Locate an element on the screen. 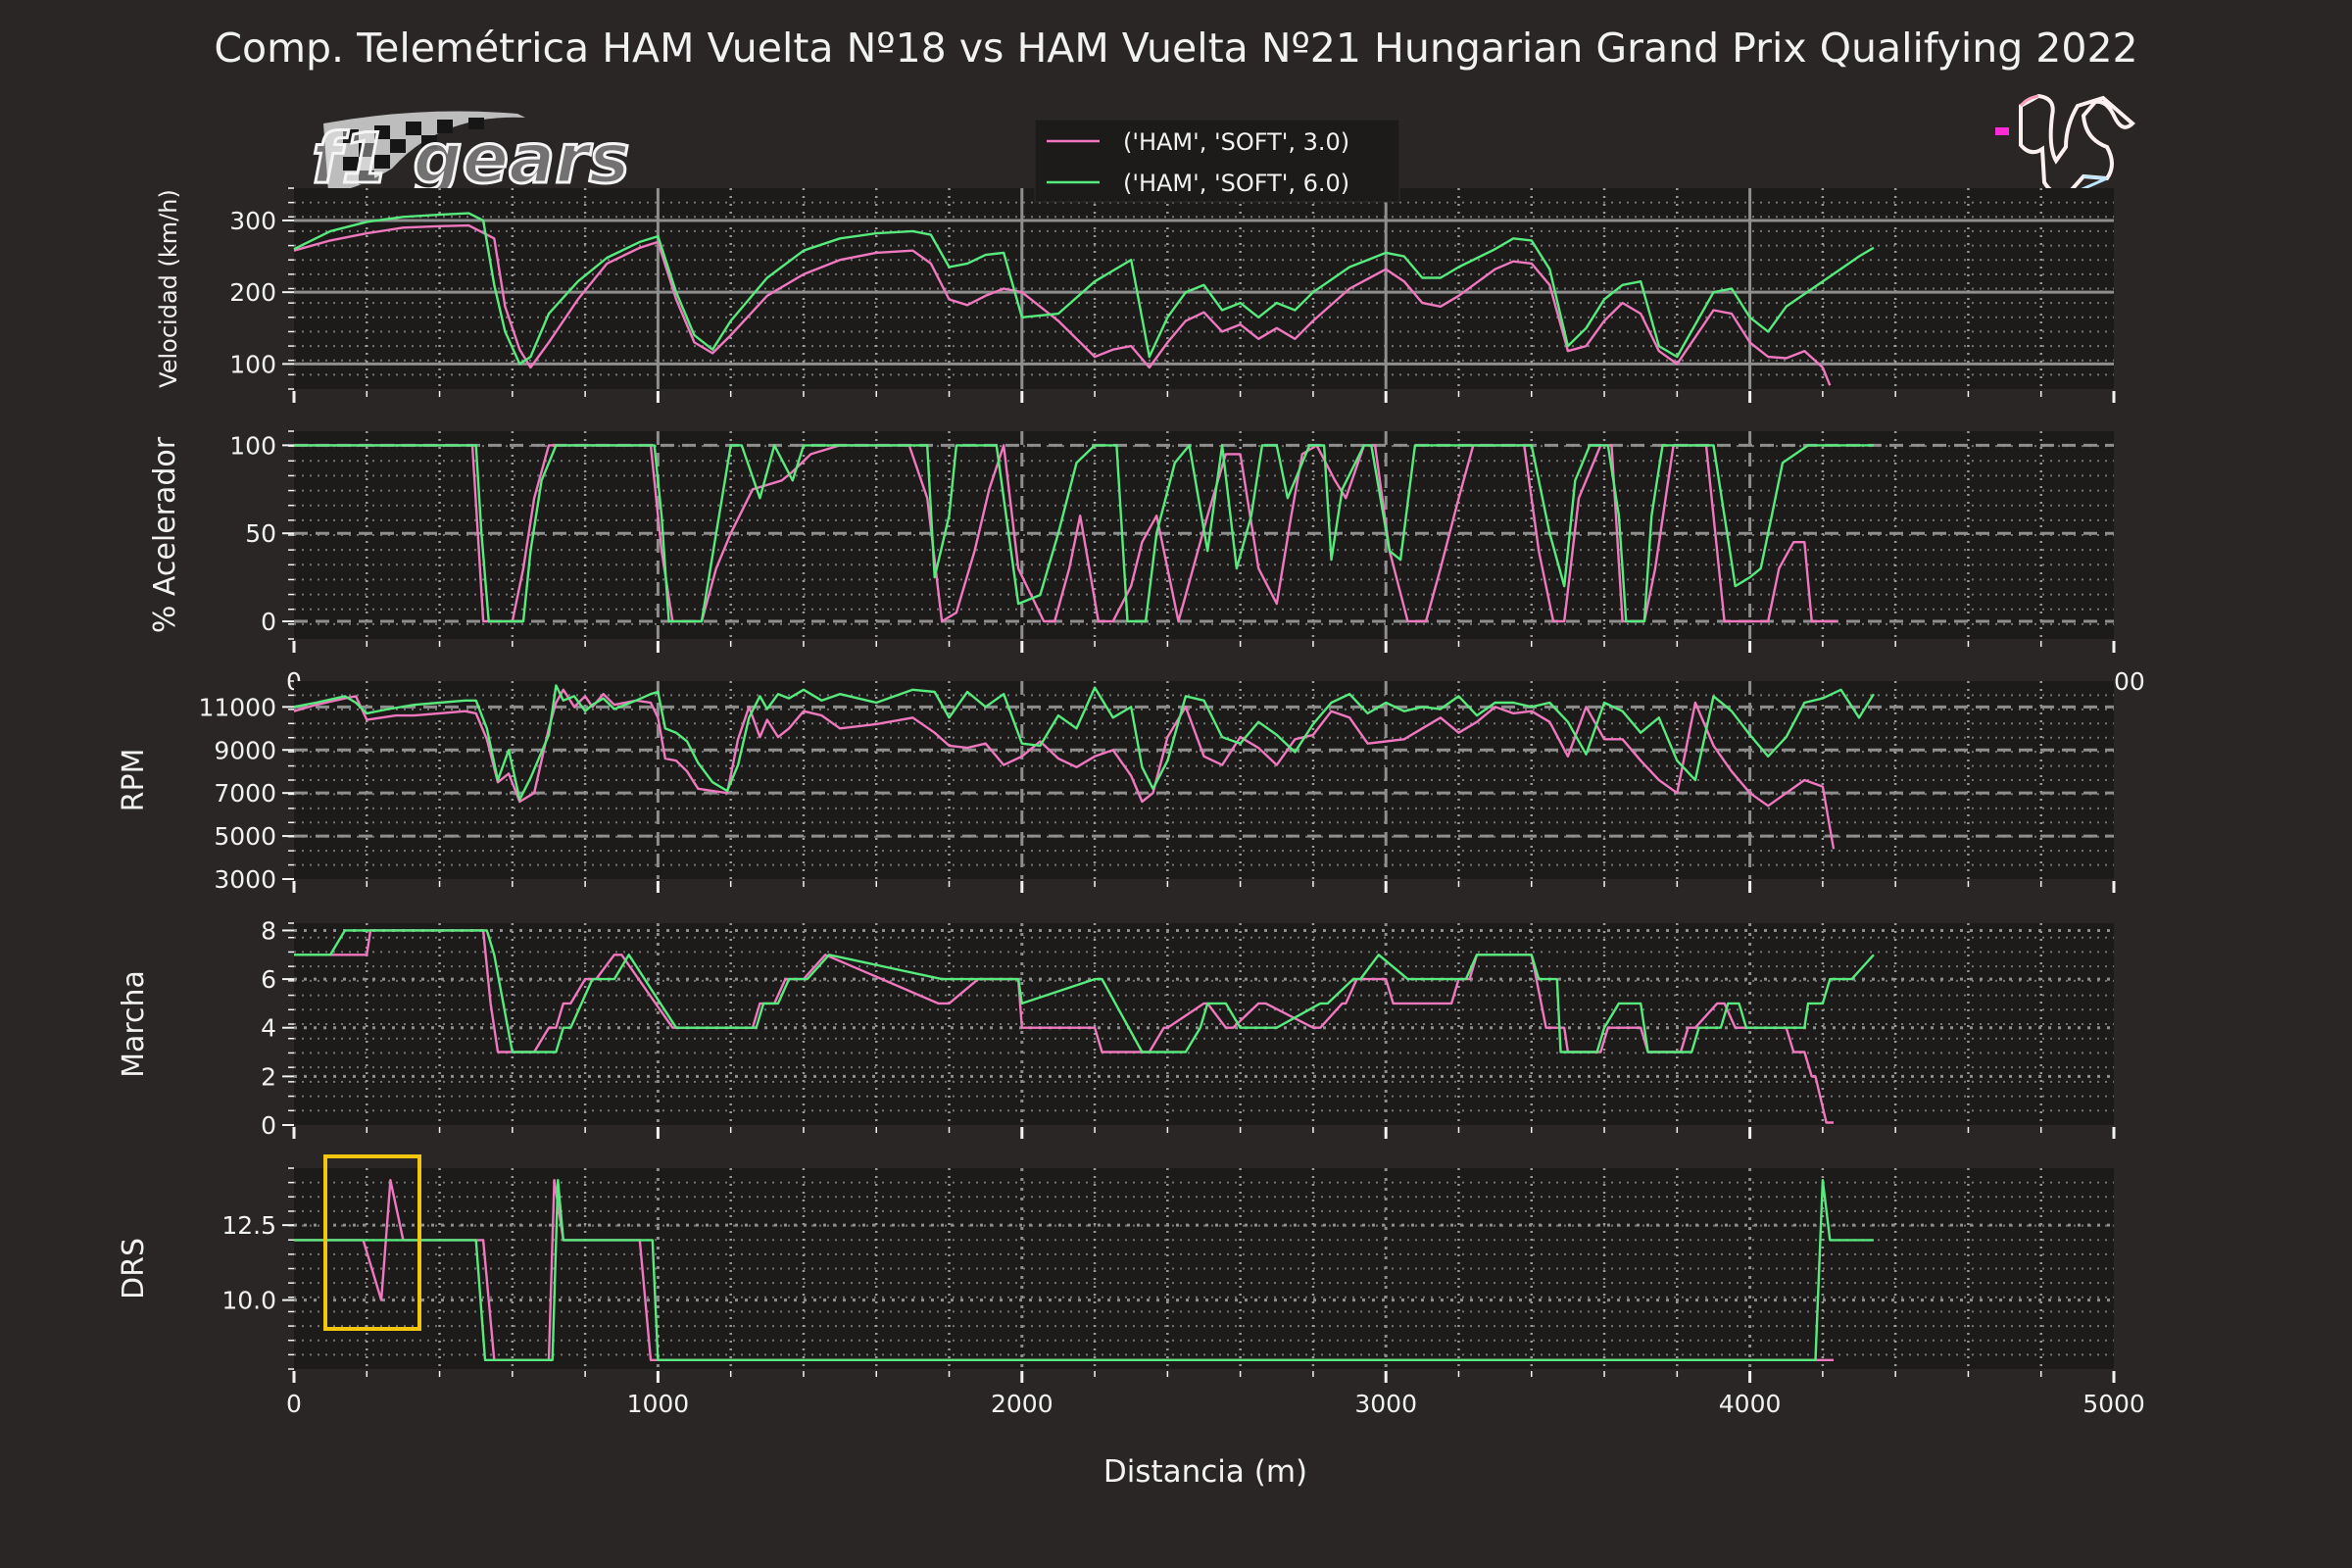 This screenshot has height=1568, width=2352. series-line-speed-lap18 is located at coordinates (1062, 304).